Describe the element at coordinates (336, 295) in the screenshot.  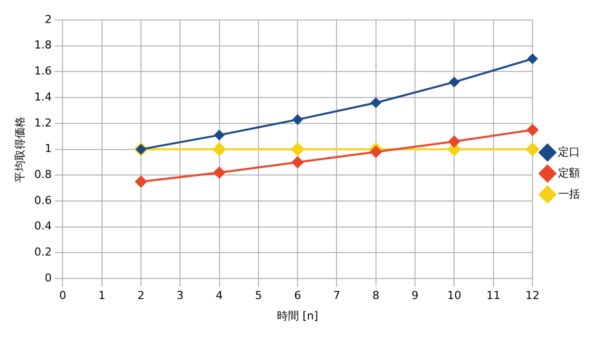
I see `x-tick-label: 7` at that location.